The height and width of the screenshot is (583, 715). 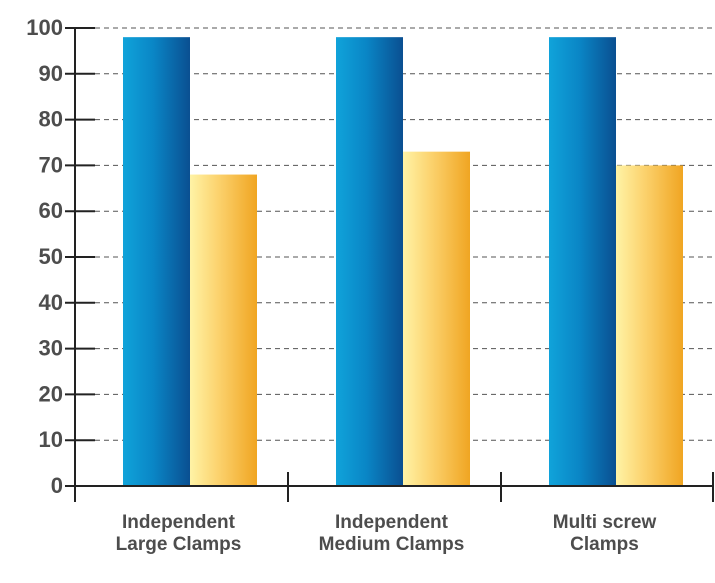 I want to click on x-category-label: Independent Large Clamps, so click(x=179, y=533).